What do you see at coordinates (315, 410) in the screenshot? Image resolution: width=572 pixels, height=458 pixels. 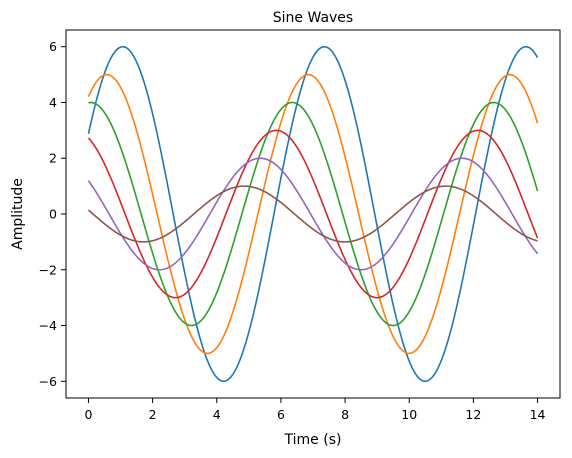 I see `x-axis-ticks: 0 2 4 6 8 10 12 14` at bounding box center [315, 410].